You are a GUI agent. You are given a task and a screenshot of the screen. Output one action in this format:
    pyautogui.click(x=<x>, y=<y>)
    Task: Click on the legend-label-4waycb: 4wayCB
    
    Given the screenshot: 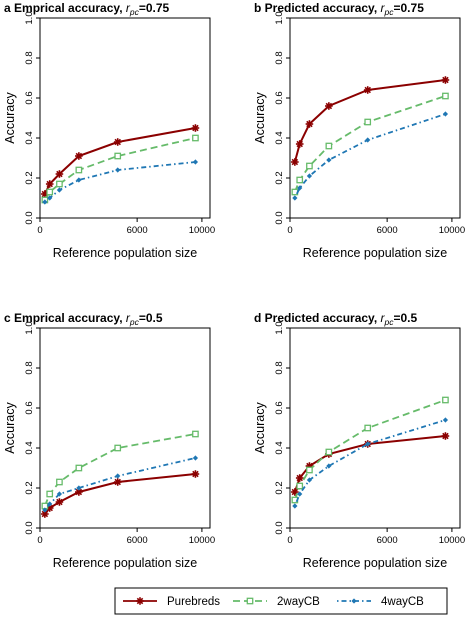 What is the action you would take?
    pyautogui.click(x=402, y=602)
    